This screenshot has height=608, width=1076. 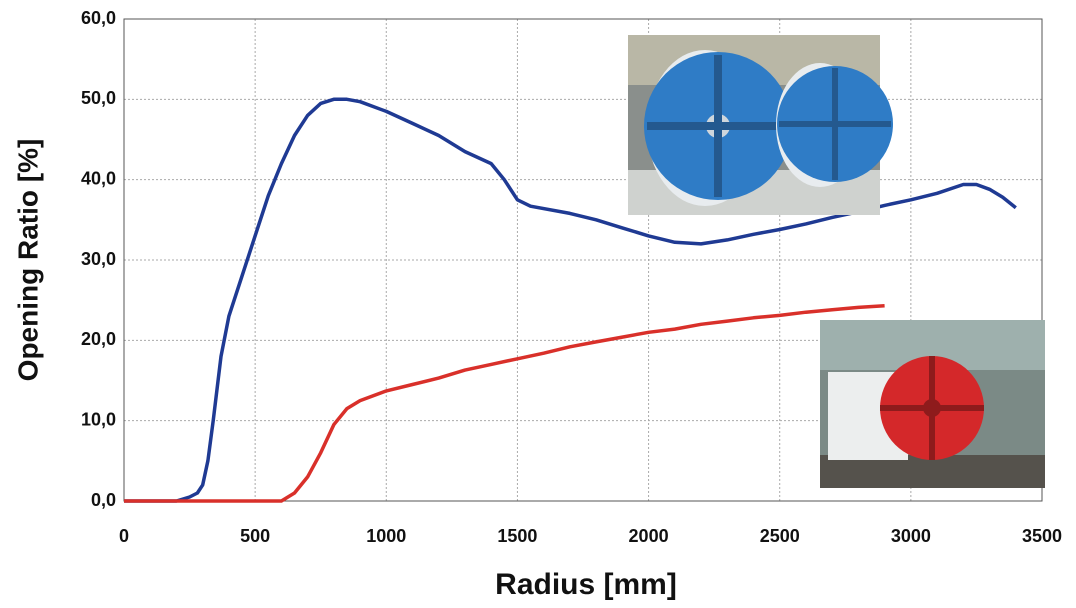 What do you see at coordinates (124, 536) in the screenshot?
I see `x-tick-label: 0` at bounding box center [124, 536].